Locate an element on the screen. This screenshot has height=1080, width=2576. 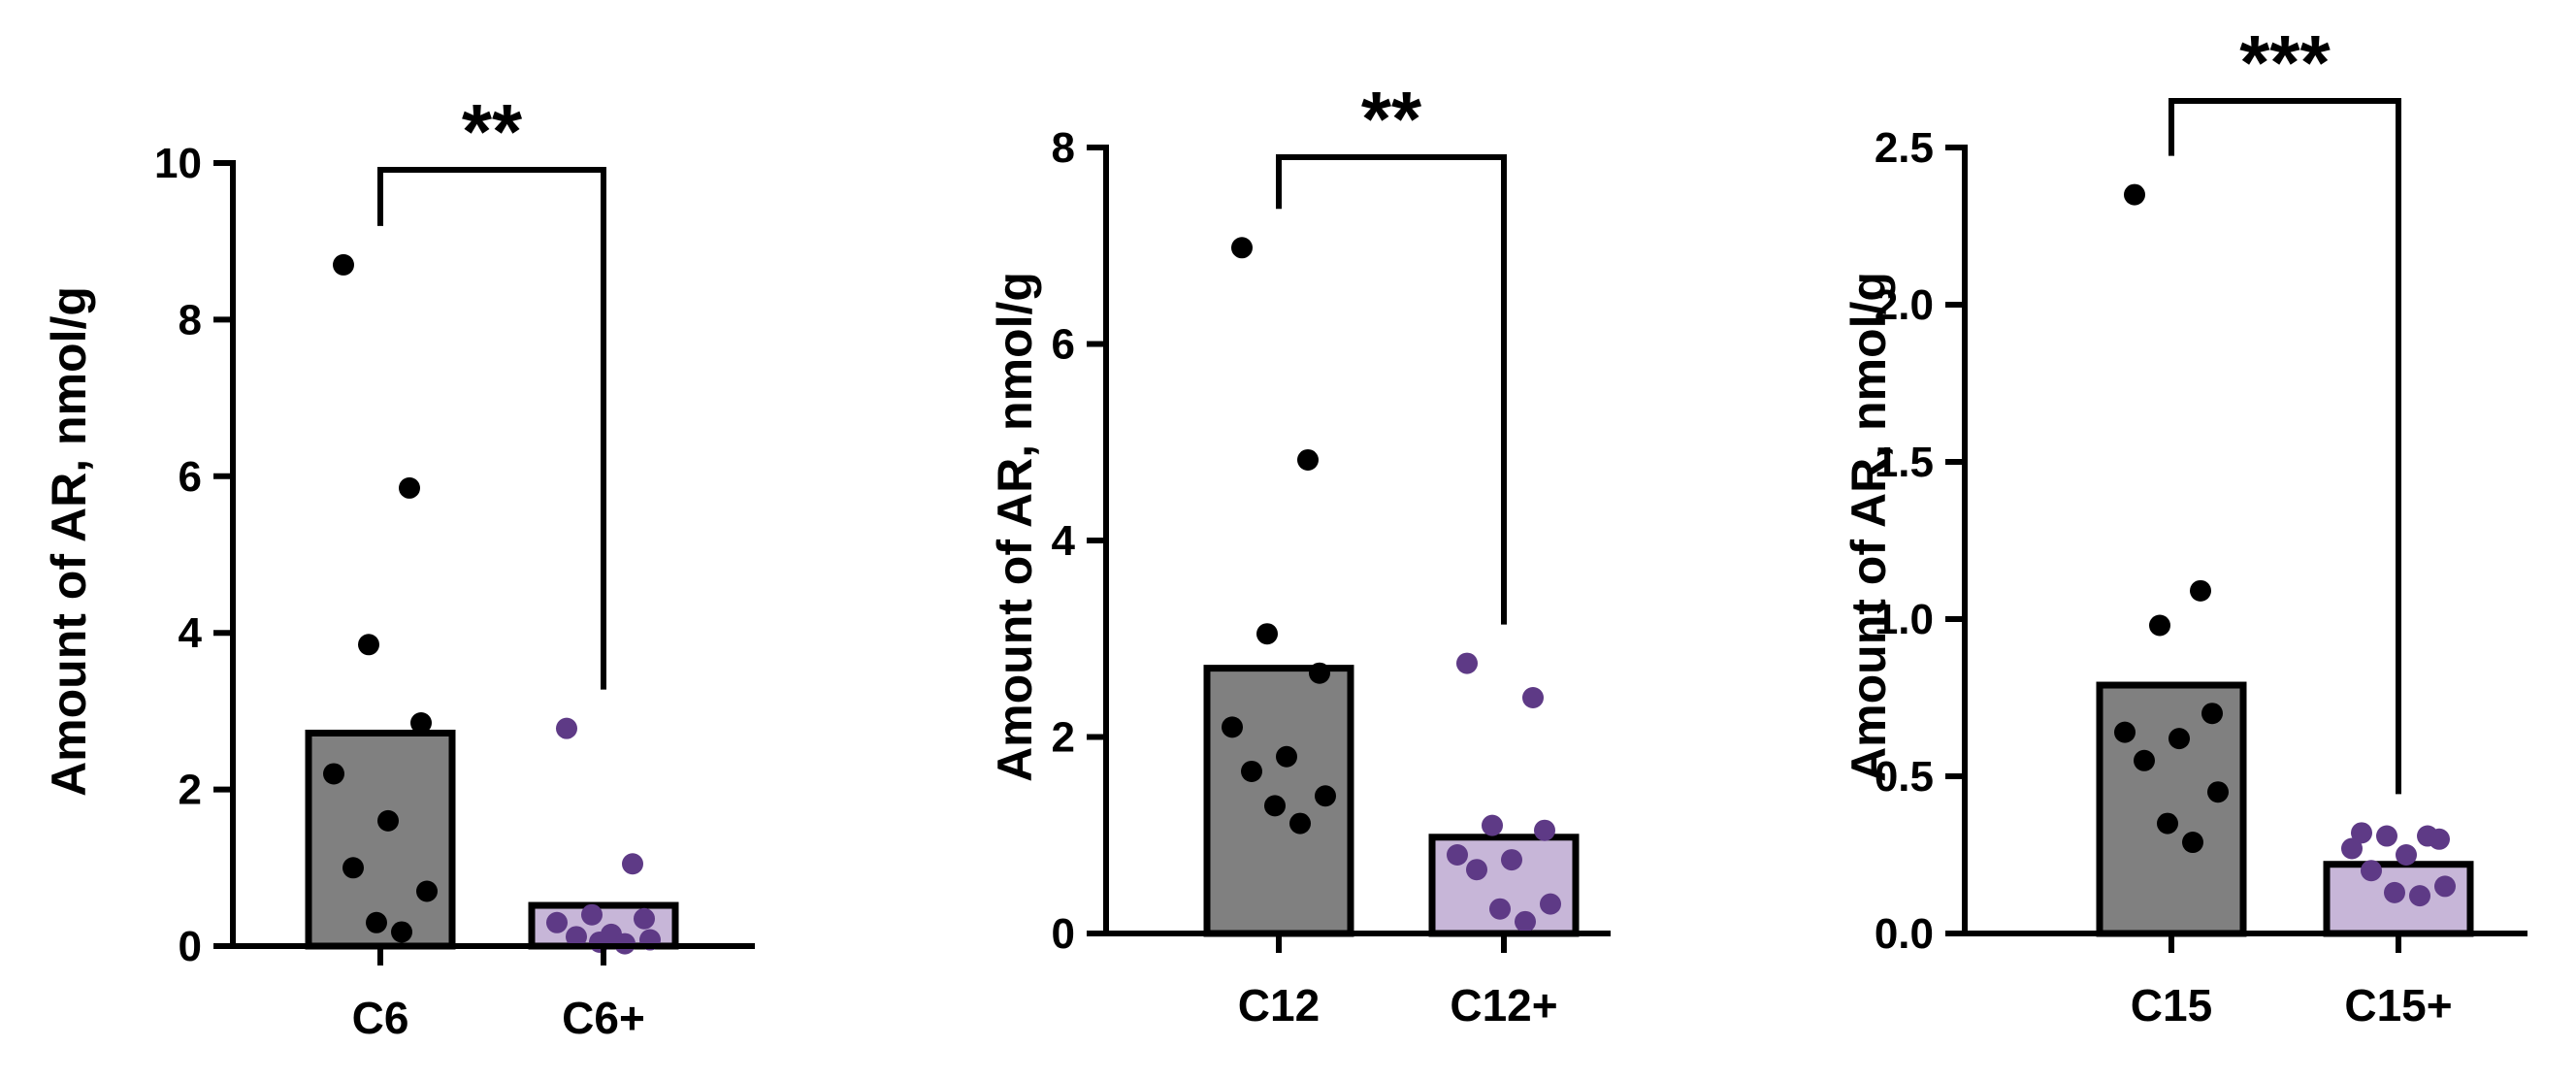
x-category-label: C6 is located at coordinates (381, 1018).